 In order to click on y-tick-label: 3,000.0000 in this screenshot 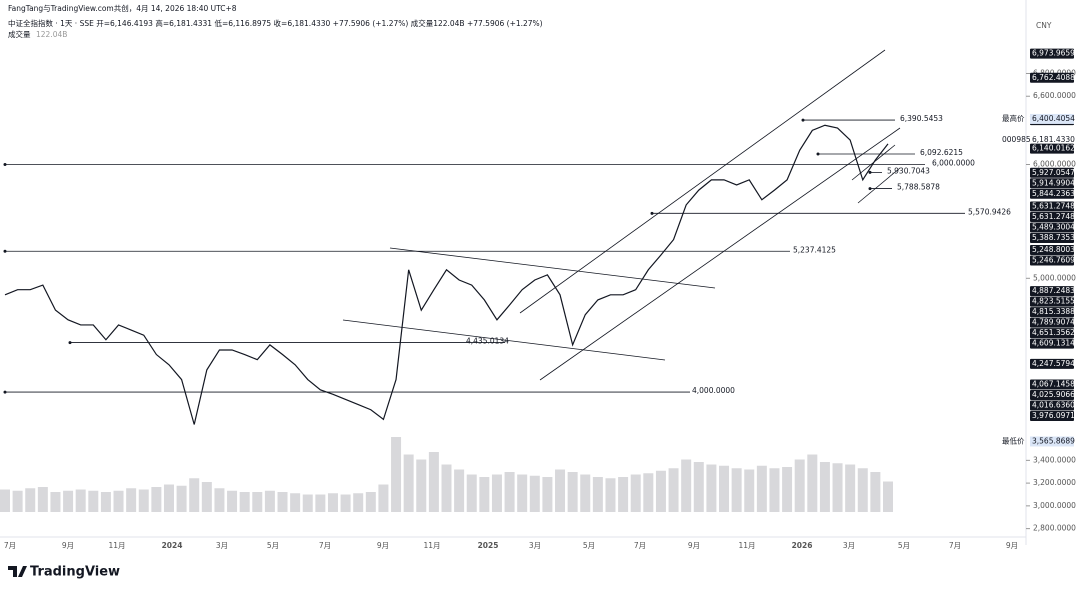, I will do `click(1054, 505)`.